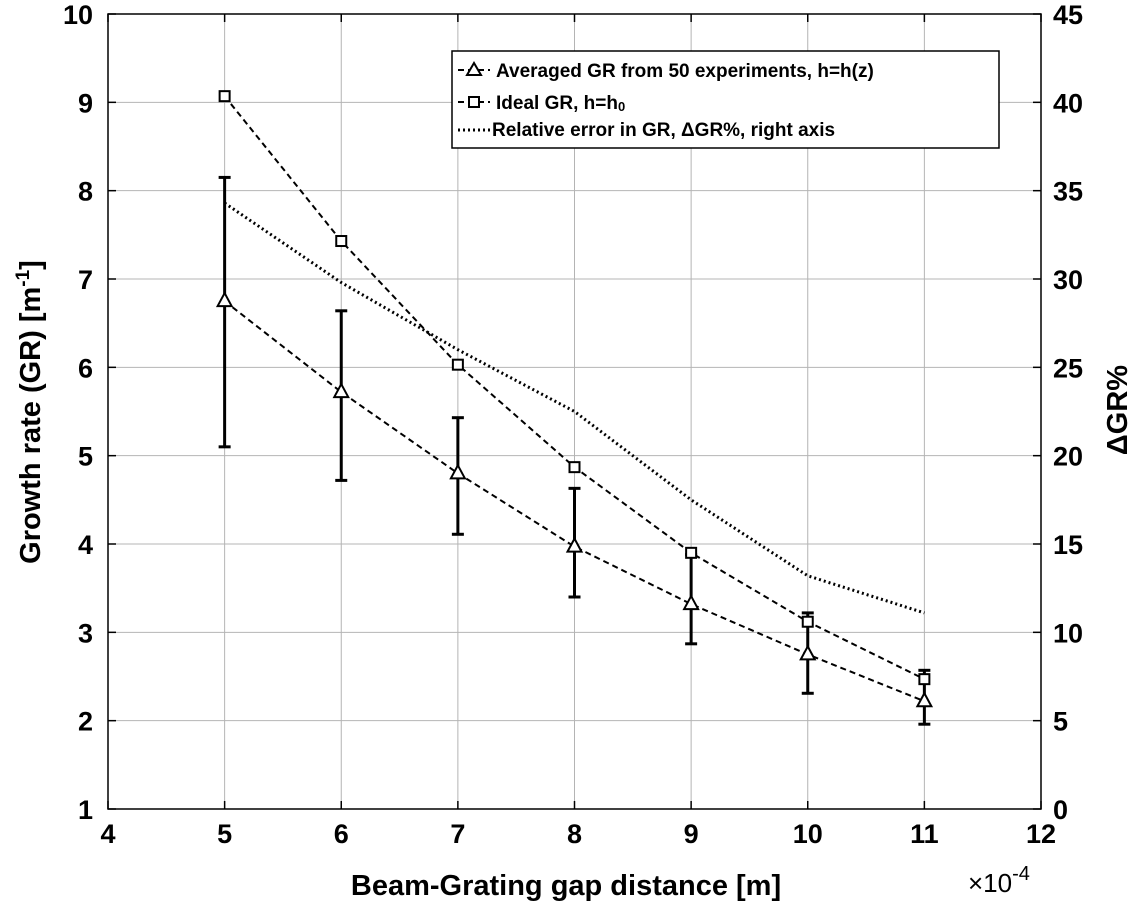 This screenshot has height=909, width=1137. Describe the element at coordinates (85, 722) in the screenshot. I see `y-tick-label: 2` at that location.